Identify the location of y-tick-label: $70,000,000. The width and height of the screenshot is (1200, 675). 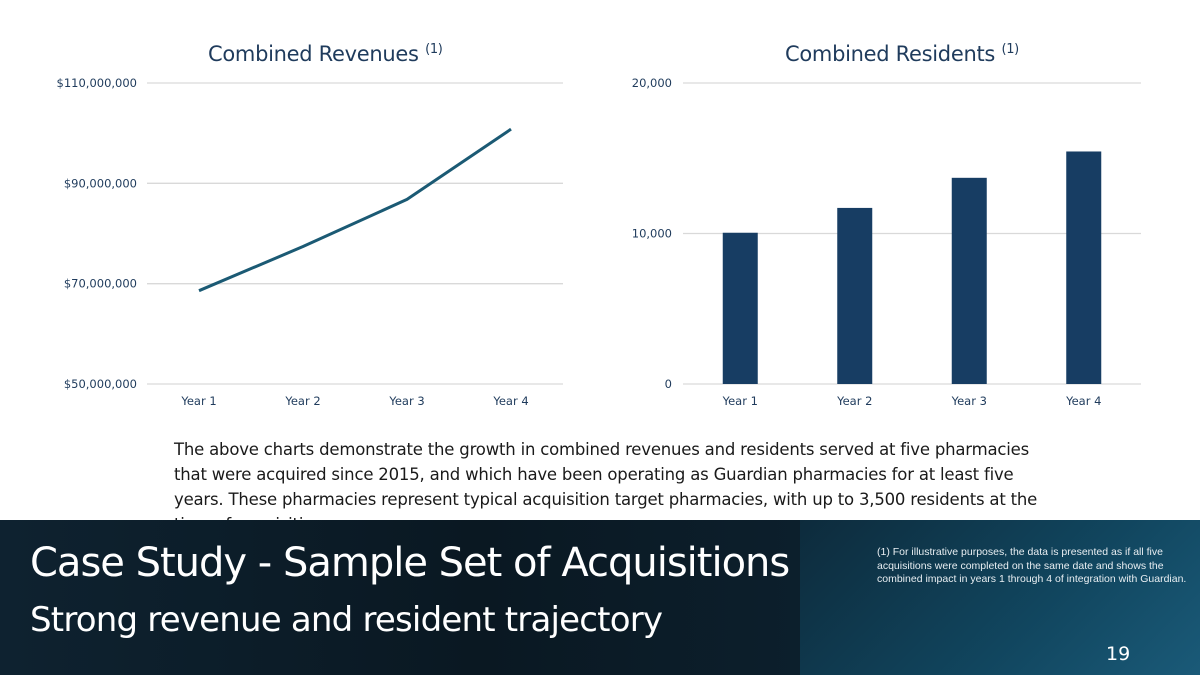
(100, 284).